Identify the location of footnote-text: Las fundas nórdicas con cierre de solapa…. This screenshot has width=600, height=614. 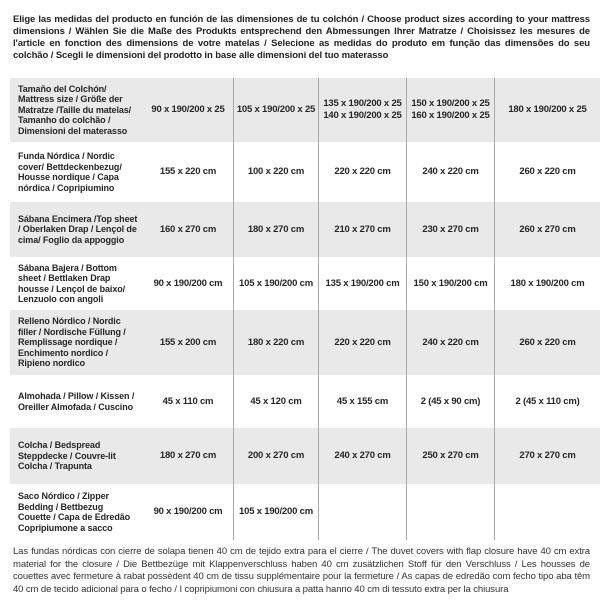
(301, 570).